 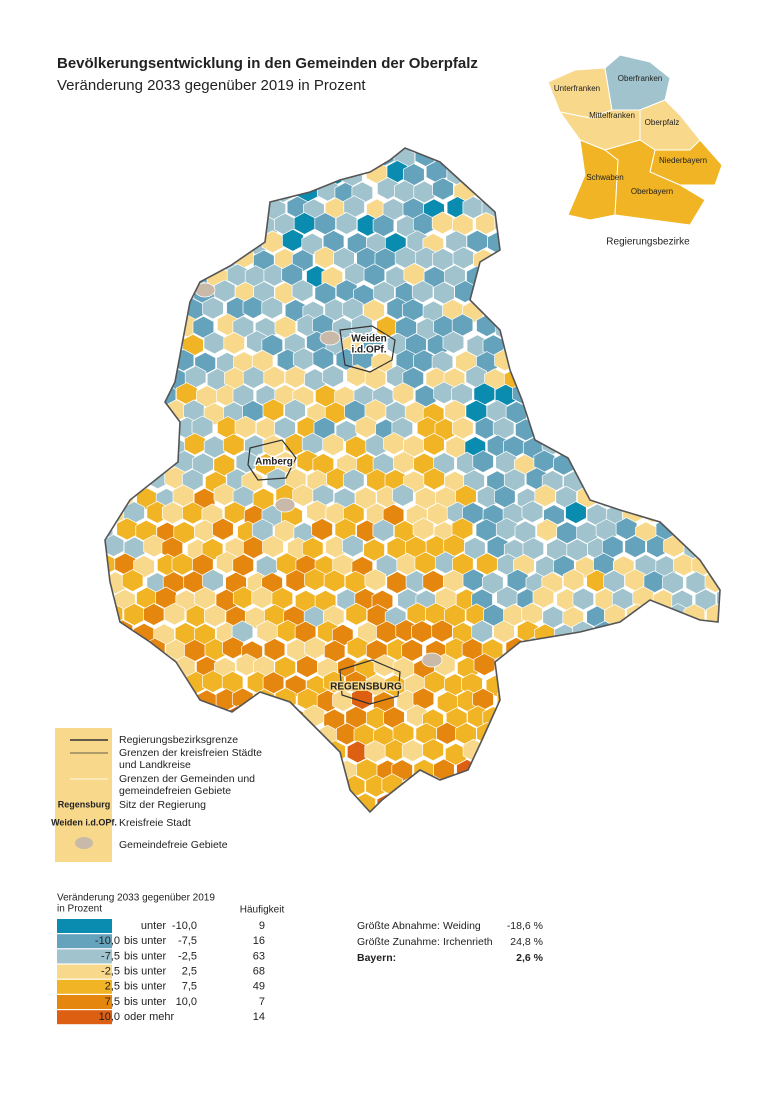 I want to click on city-border, so click(x=367, y=349).